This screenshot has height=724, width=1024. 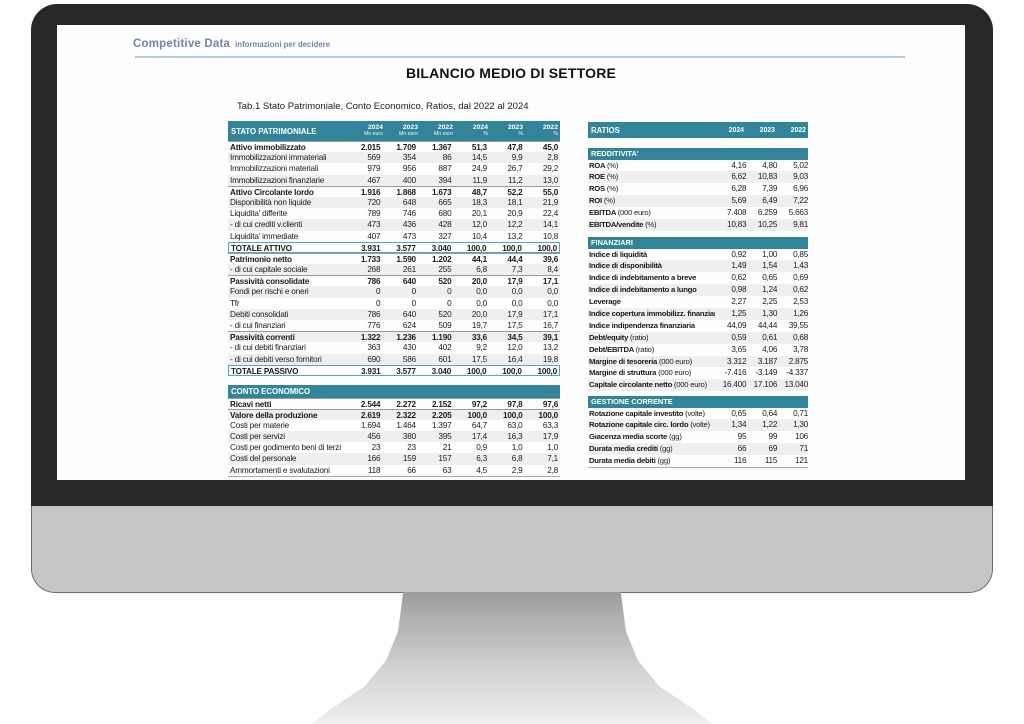 I want to click on cell-value: 97,8, so click(x=515, y=404).